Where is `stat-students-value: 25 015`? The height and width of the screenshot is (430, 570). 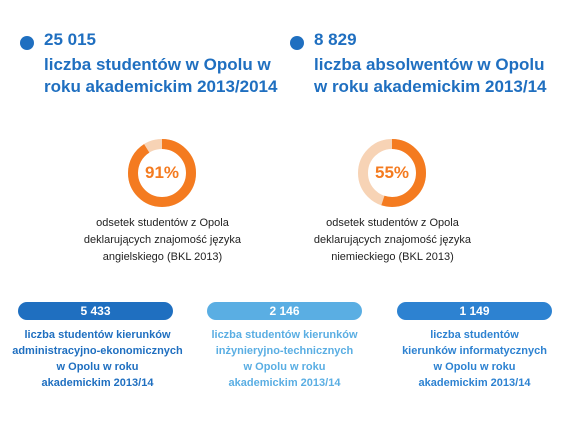 stat-students-value: 25 015 is located at coordinates (70, 39).